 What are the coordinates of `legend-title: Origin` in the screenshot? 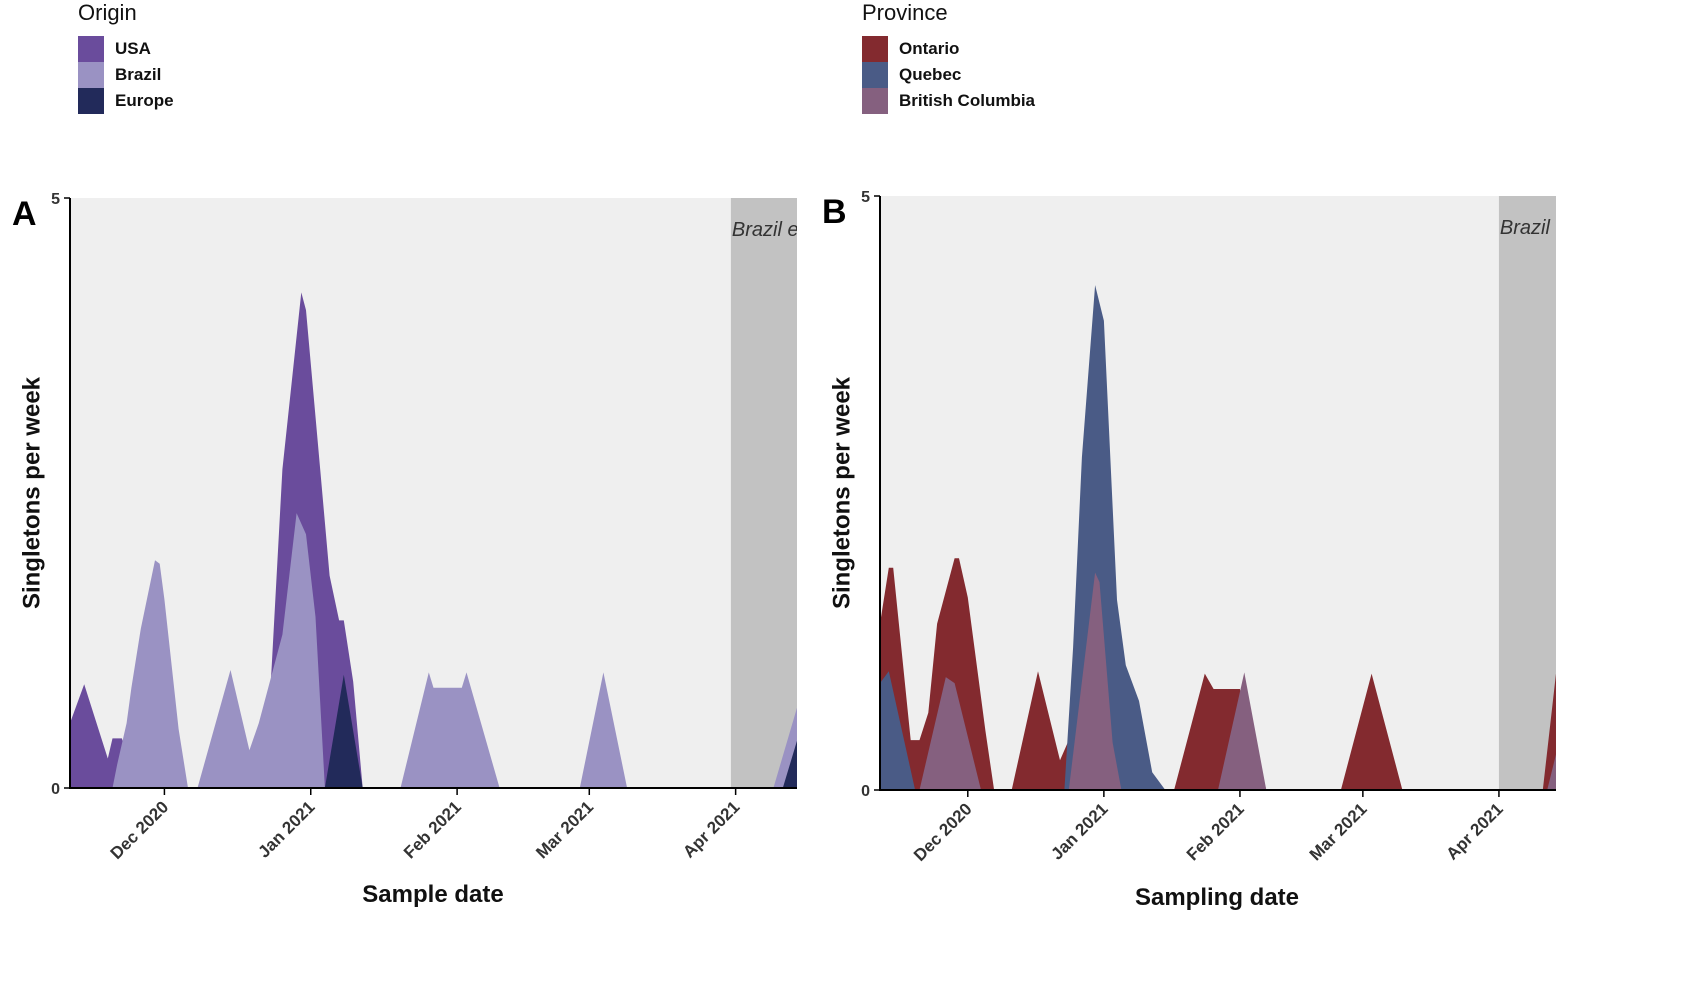 It's located at (107, 12).